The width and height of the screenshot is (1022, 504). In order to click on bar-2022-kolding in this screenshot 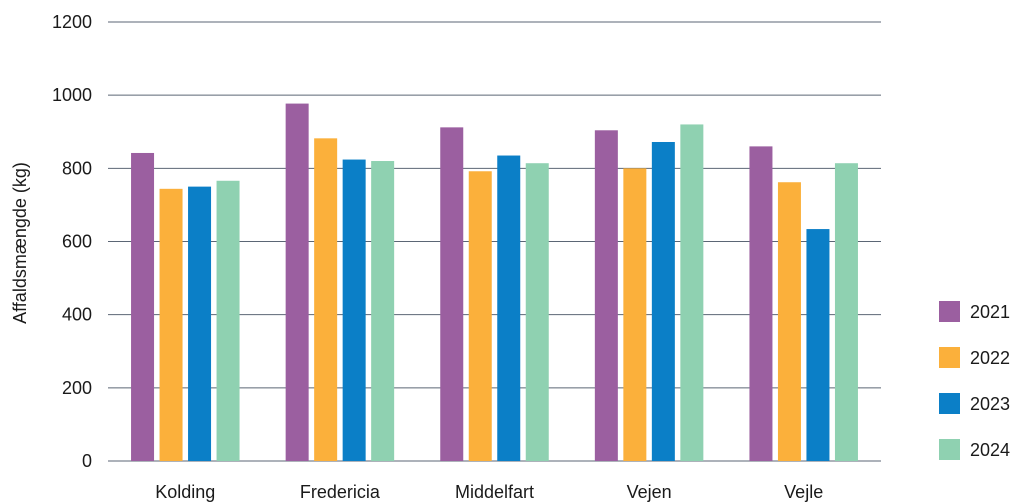, I will do `click(171, 324)`.